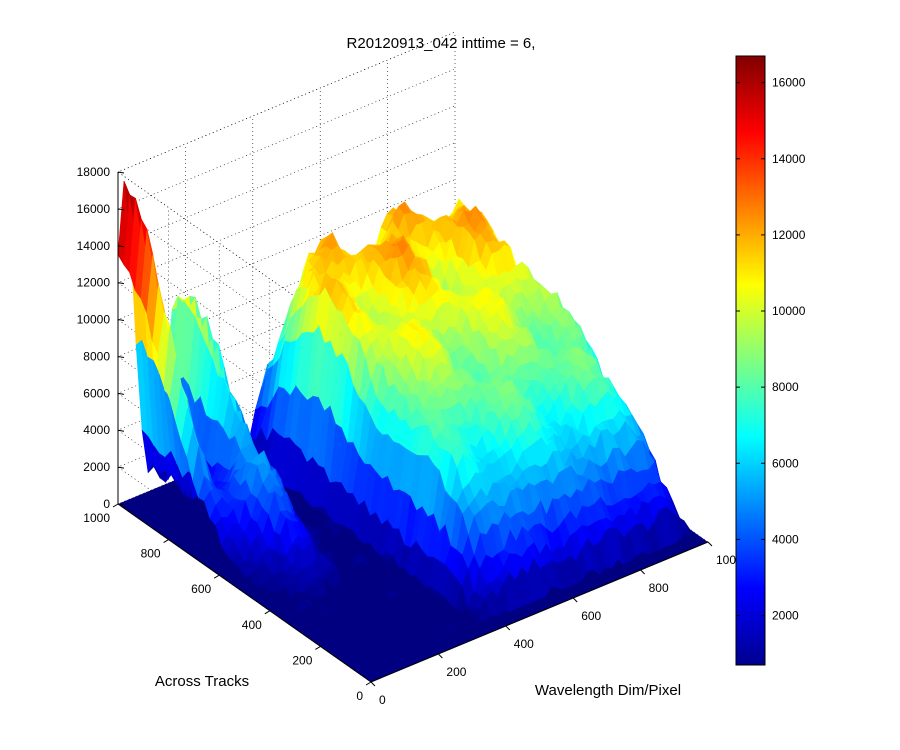  Describe the element at coordinates (785, 616) in the screenshot. I see `colorbar-tick-label-0: 2000` at that location.